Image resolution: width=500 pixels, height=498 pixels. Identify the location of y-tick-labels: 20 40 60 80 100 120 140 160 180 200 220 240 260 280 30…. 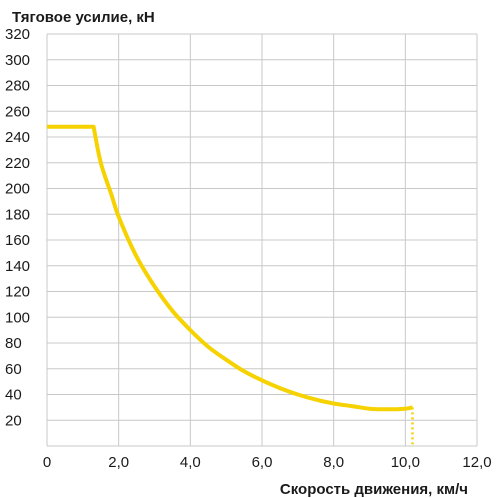
(17, 227).